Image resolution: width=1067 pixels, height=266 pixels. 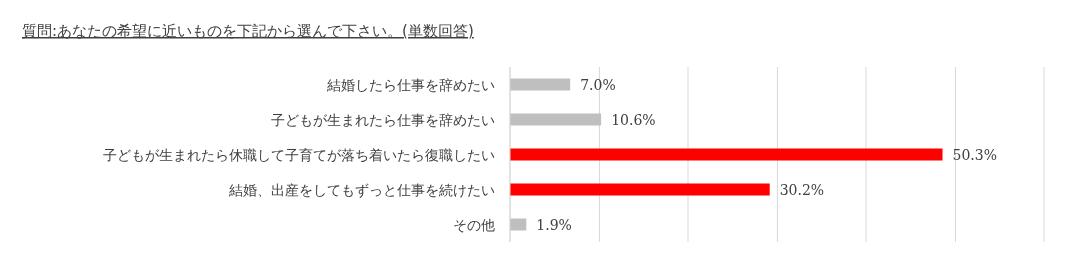 What do you see at coordinates (361, 189) in the screenshot?
I see `y-tick-label: 結婚、出産をしてもずっと仕事を続けたい` at bounding box center [361, 189].